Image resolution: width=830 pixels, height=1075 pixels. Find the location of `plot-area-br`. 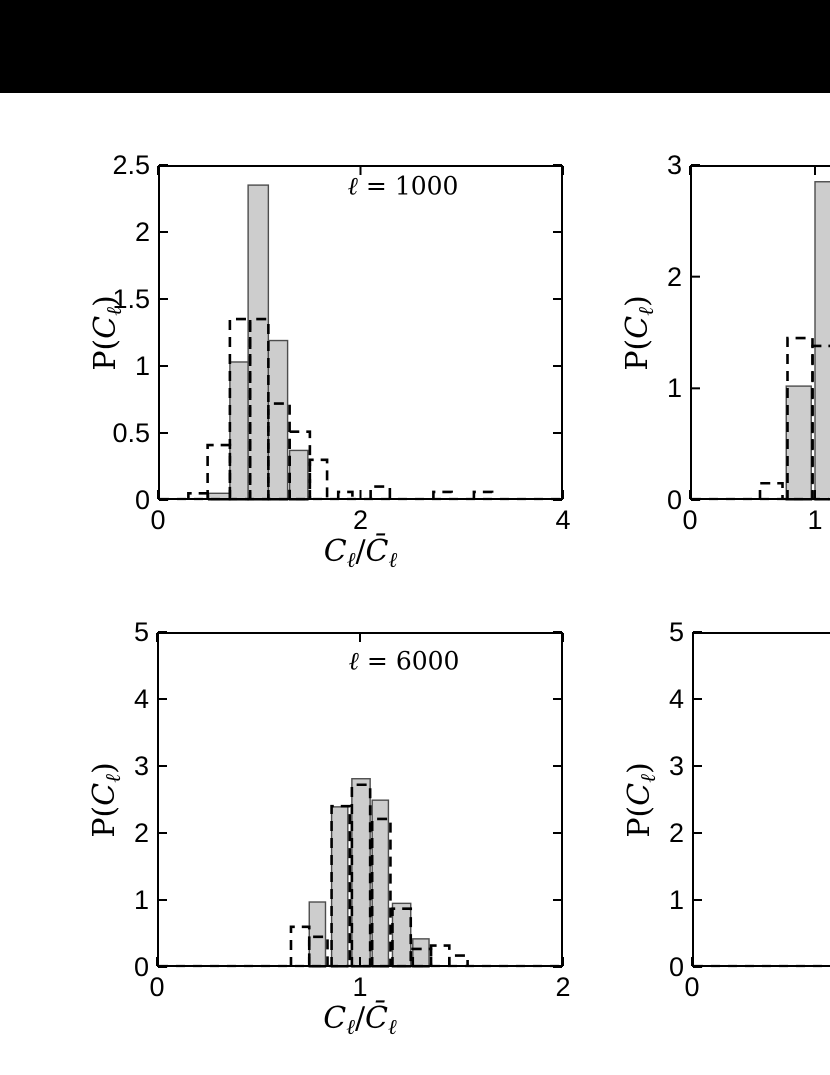

plot-area-br is located at coordinates (760, 799).